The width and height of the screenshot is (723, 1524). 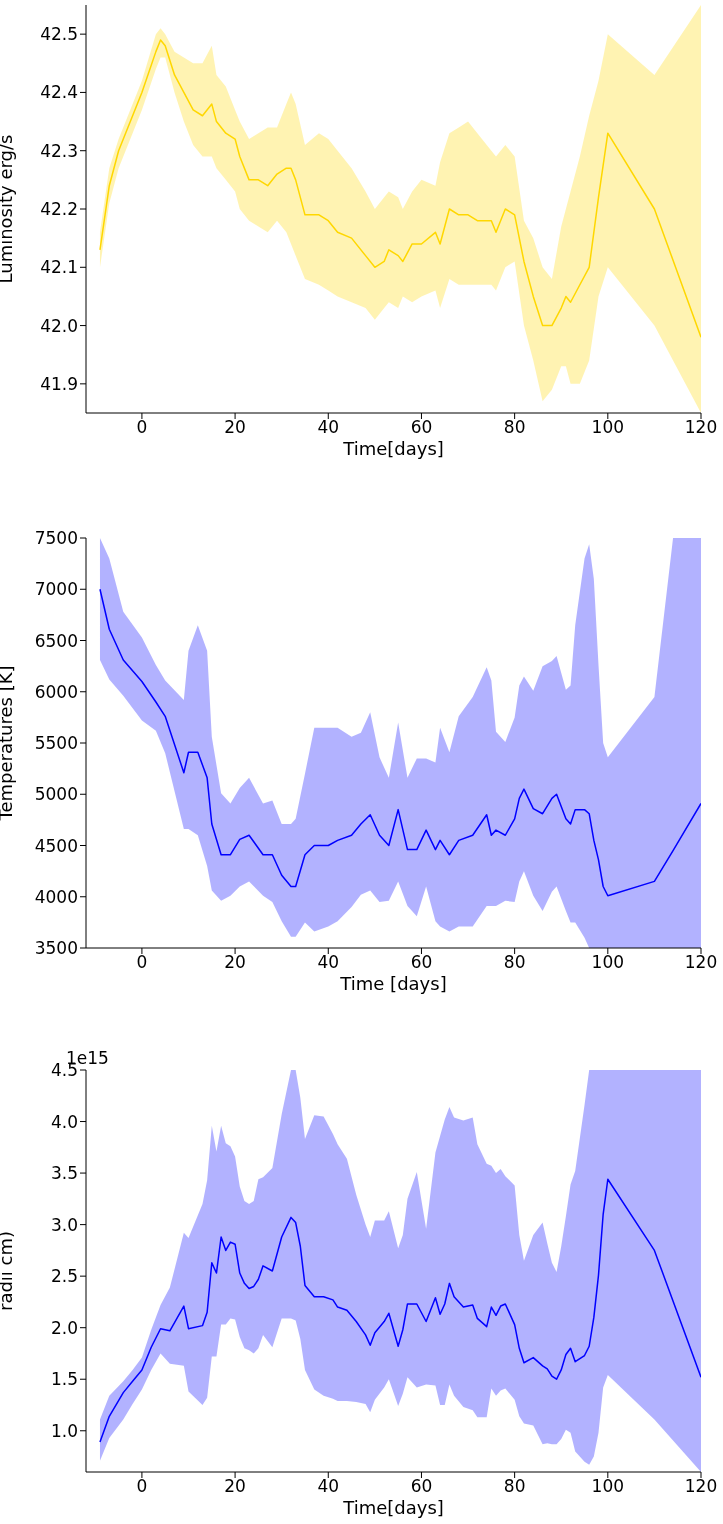 What do you see at coordinates (56, 896) in the screenshot?
I see `y-tick-label: 4000` at bounding box center [56, 896].